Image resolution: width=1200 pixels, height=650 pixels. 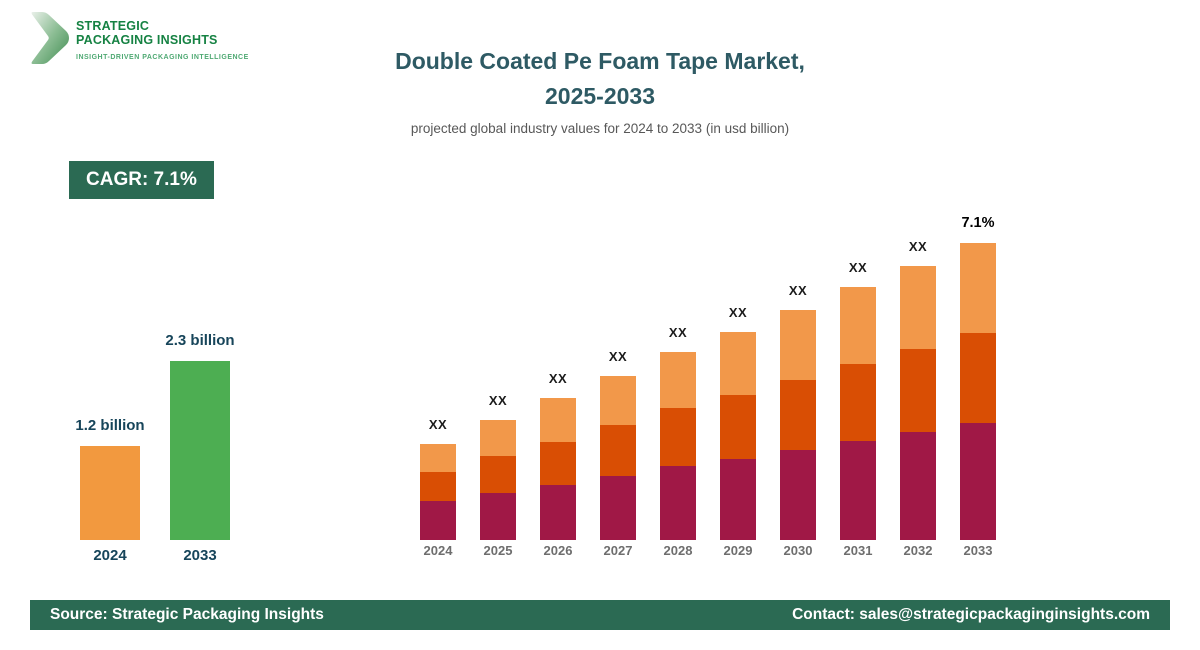 What do you see at coordinates (141, 180) in the screenshot?
I see `cagr-badge: CAGR: 7.1%` at bounding box center [141, 180].